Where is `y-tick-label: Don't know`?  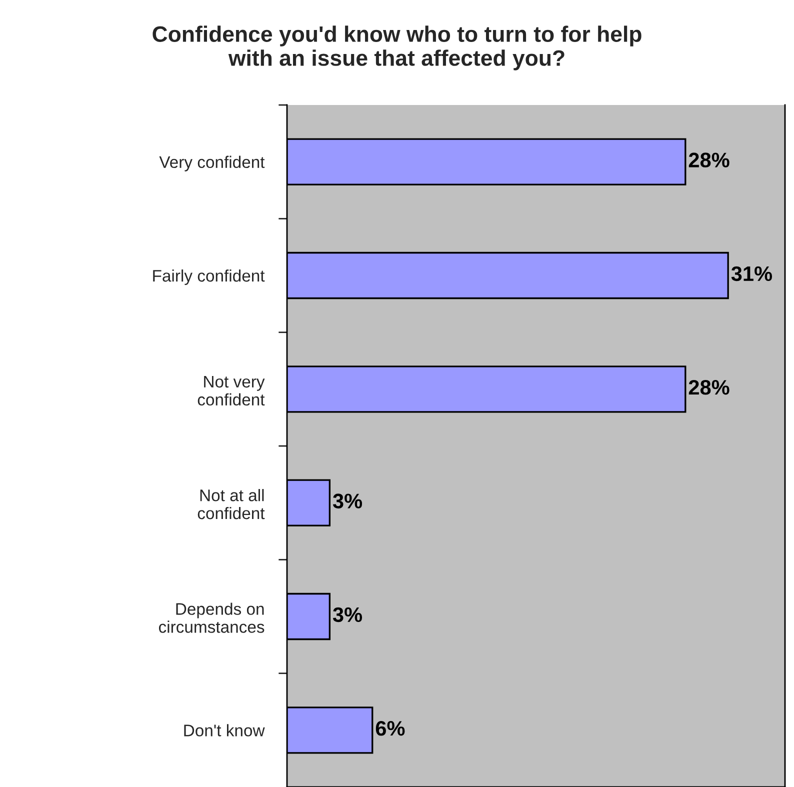 y-tick-label: Don't know is located at coordinates (224, 730).